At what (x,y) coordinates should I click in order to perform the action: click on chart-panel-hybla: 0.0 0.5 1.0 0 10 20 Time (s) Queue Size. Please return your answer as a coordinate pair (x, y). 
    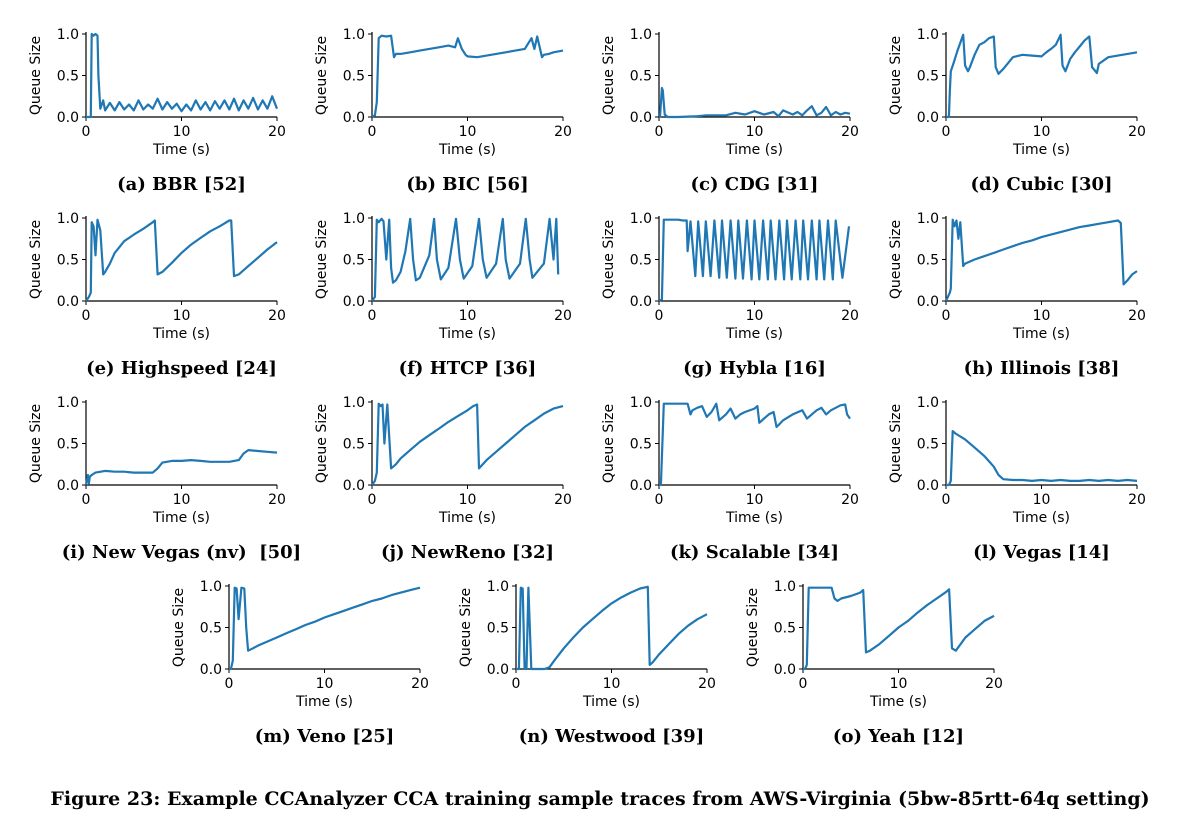
    Looking at the image, I should click on (730, 276).